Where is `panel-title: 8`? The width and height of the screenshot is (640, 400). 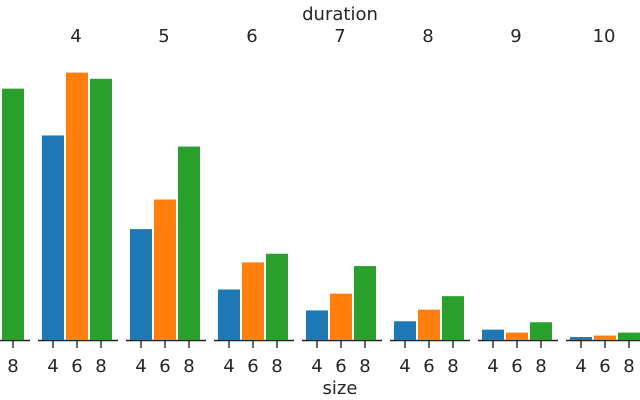
panel-title: 8 is located at coordinates (427, 36).